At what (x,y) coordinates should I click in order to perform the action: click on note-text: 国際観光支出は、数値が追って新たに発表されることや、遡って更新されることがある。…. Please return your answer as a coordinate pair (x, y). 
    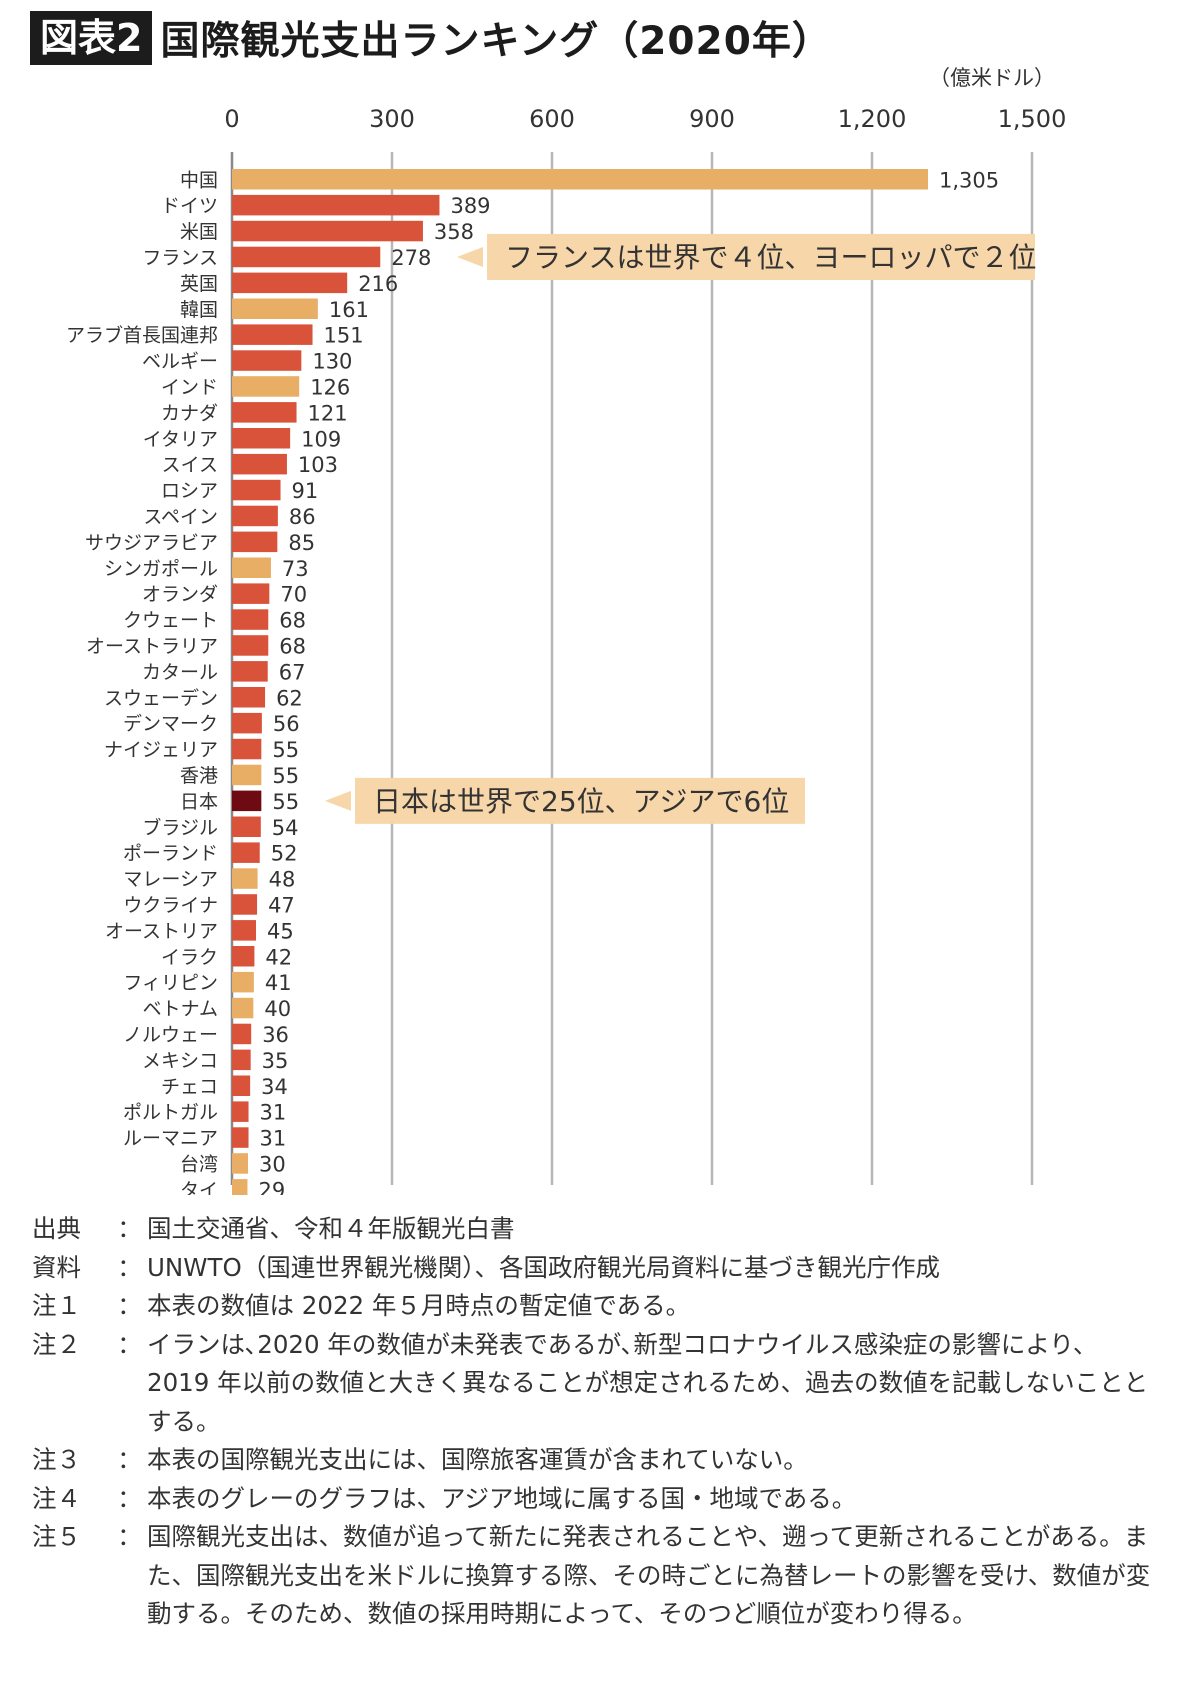
    Looking at the image, I should click on (649, 1575).